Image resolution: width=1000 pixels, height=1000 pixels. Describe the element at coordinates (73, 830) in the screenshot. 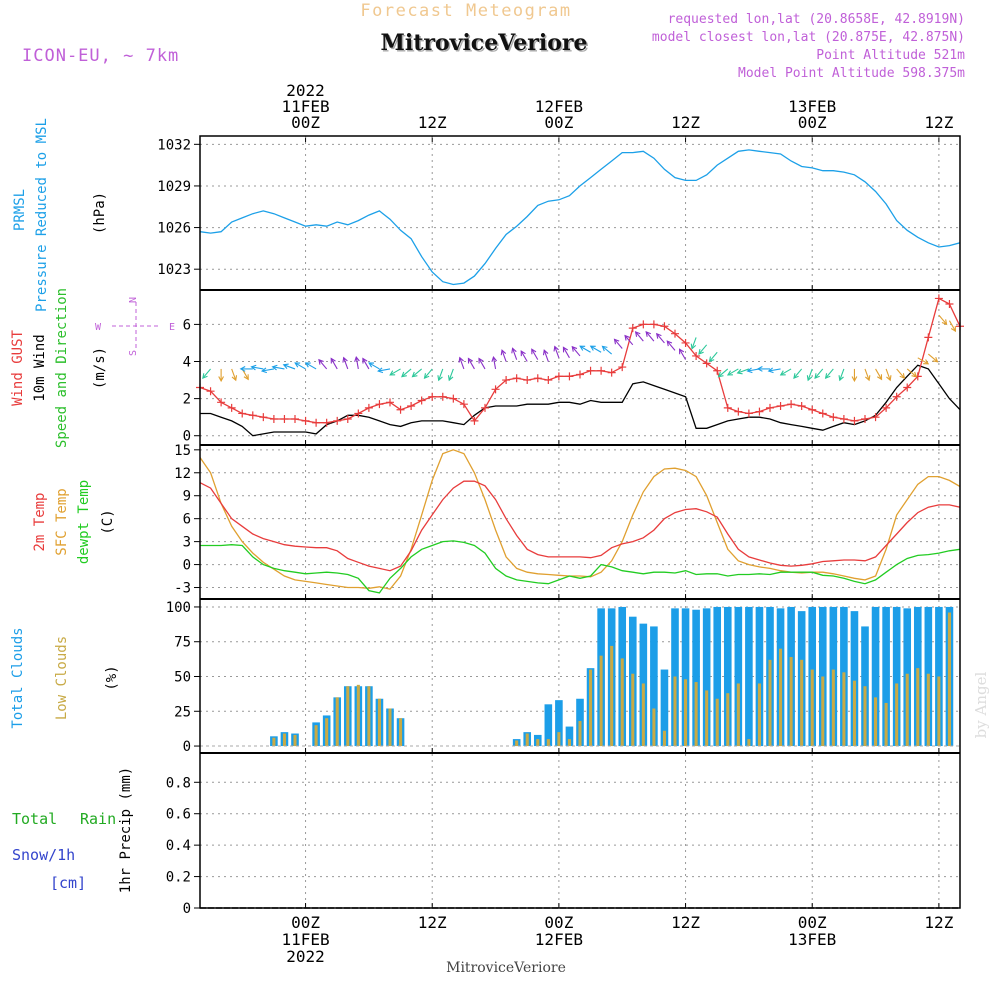

I see `precip-panel: Total Rain Snow/1h [cm] 1hr Precip (mm)` at that location.